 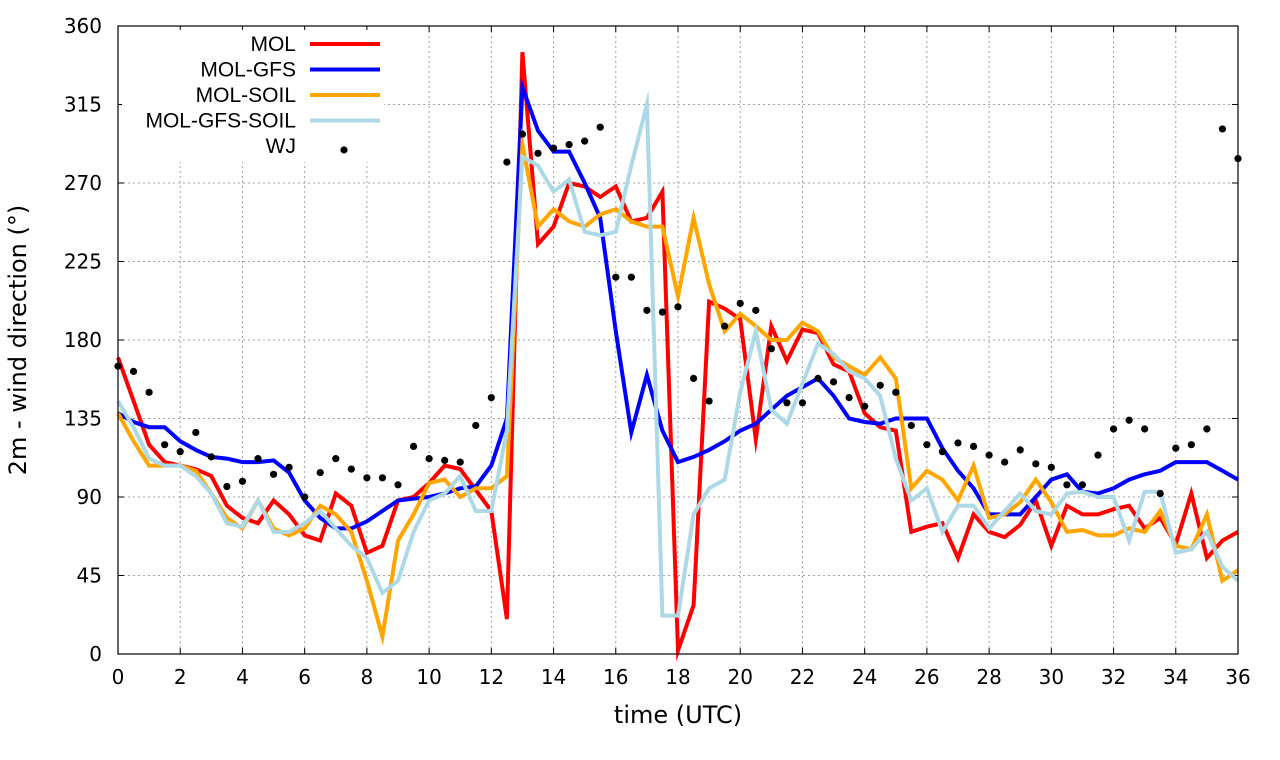 I want to click on x-tick-label: 20, so click(x=739, y=677).